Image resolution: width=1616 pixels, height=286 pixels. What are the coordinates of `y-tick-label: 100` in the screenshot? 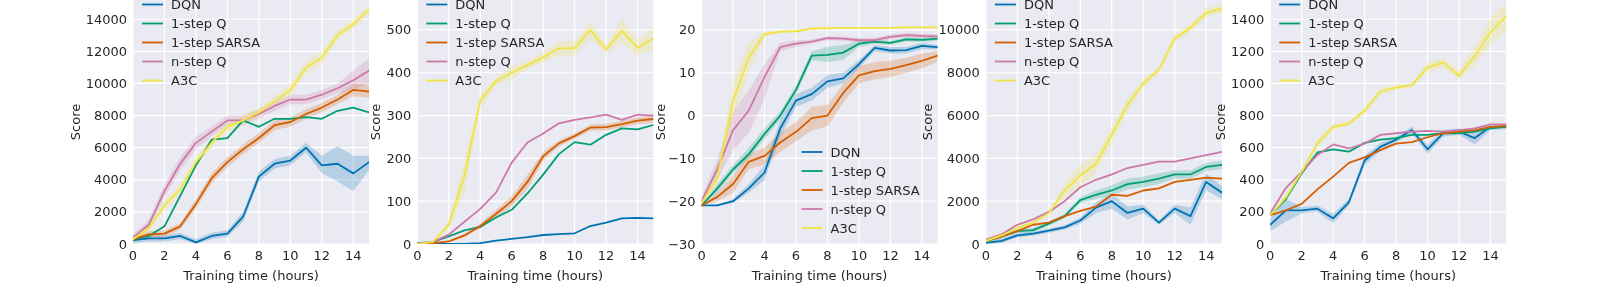 It's located at (399, 201).